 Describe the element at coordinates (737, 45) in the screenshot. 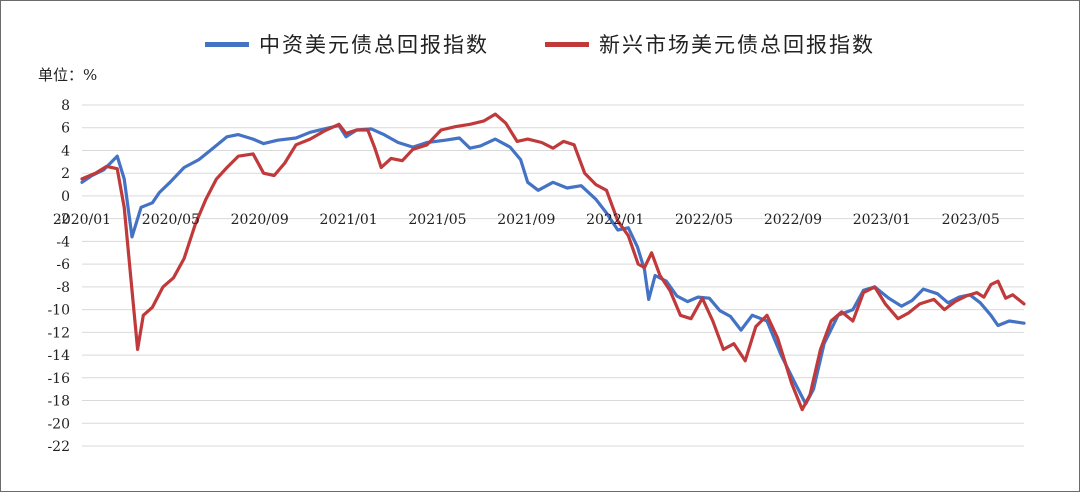

I see `legend-label-series-2: 新兴市场美元债总回报指数` at that location.